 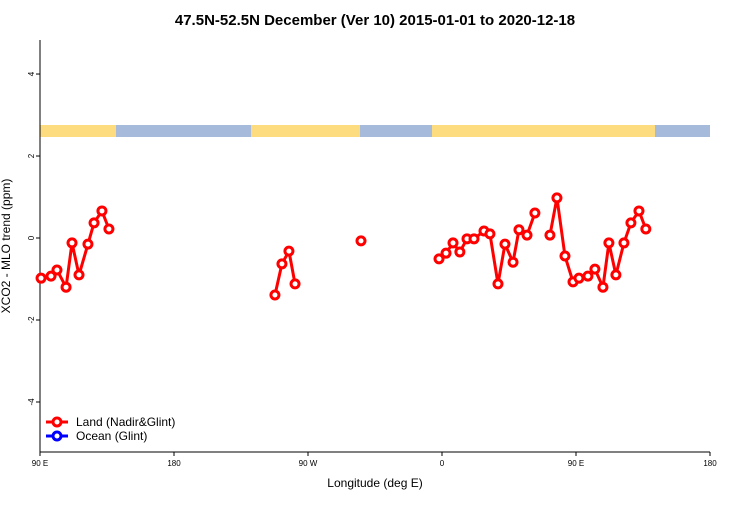 I want to click on legend-label: Ocean (Glint), so click(x=111, y=436).